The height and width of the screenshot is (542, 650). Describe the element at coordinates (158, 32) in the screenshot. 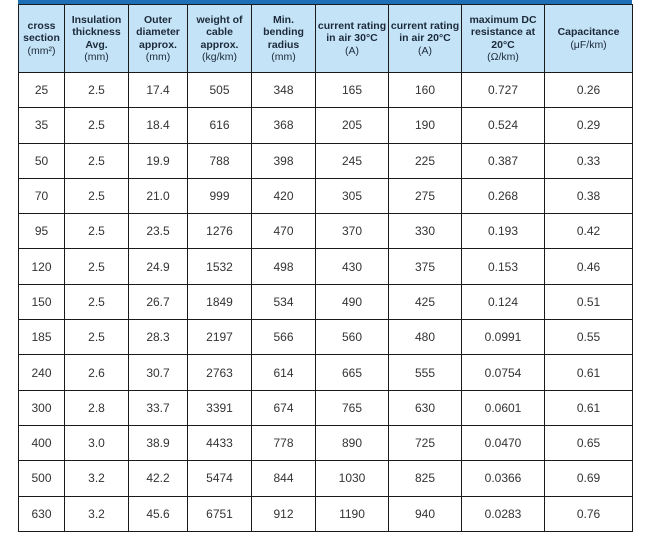

I see `column-header-title: Outer diameter approx.` at that location.